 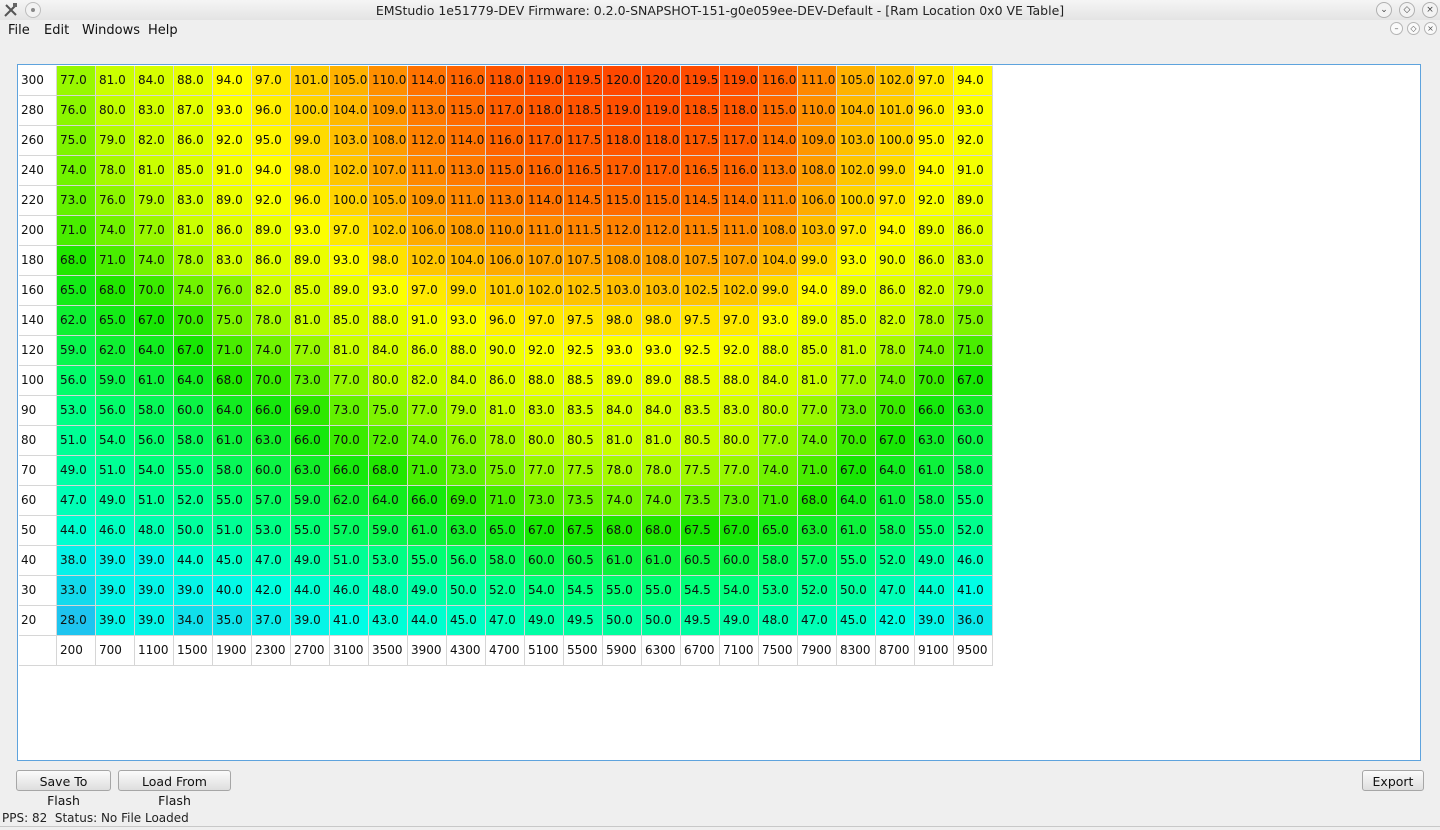 What do you see at coordinates (349, 471) in the screenshot?
I see `table-cell: 66.0` at bounding box center [349, 471].